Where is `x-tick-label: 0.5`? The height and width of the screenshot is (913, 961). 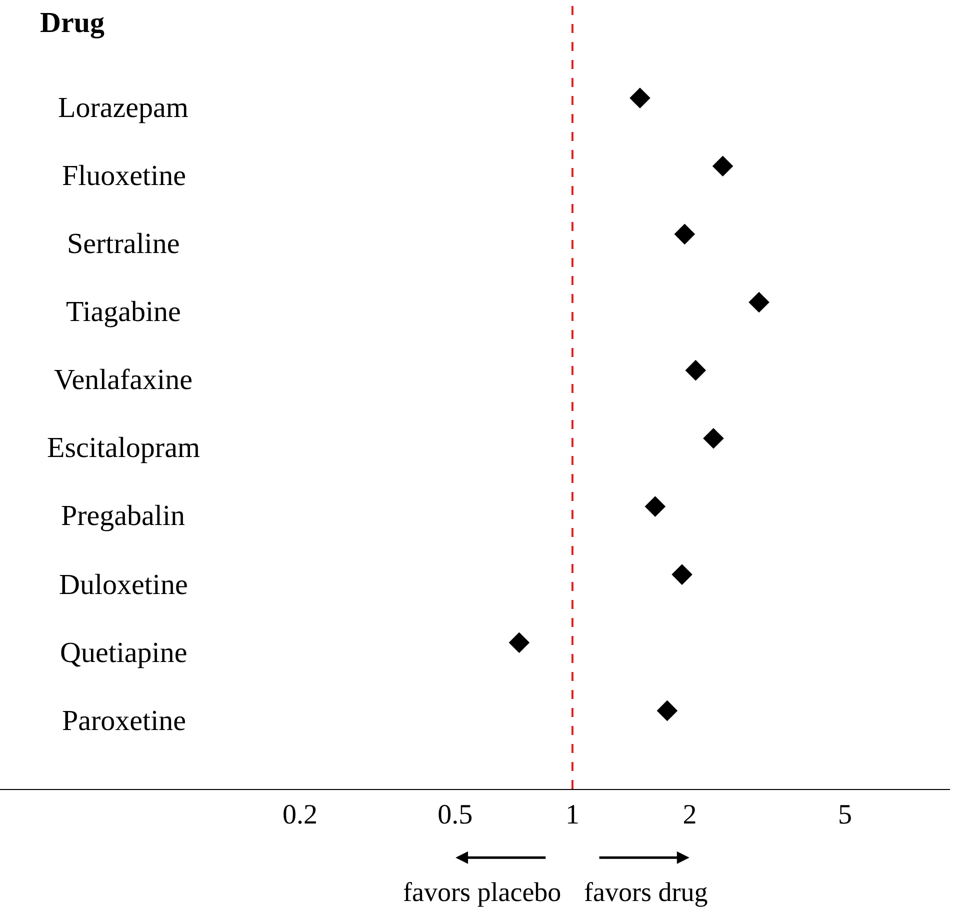 x-tick-label: 0.5 is located at coordinates (455, 815).